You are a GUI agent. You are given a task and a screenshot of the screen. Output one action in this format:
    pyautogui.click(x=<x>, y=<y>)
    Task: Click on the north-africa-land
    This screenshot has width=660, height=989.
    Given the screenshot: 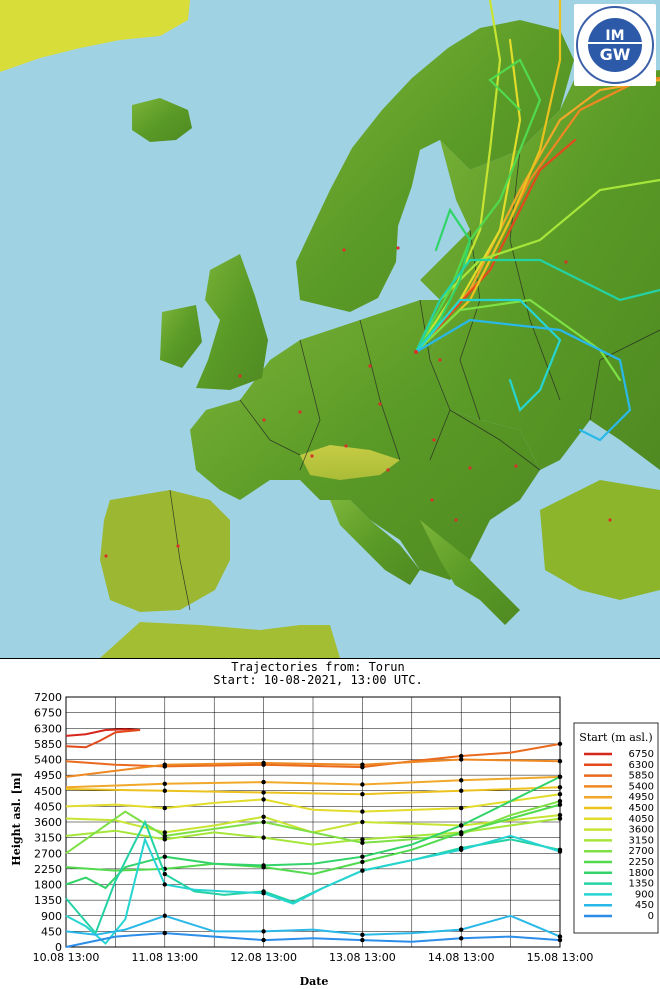 What is the action you would take?
    pyautogui.click(x=220, y=640)
    